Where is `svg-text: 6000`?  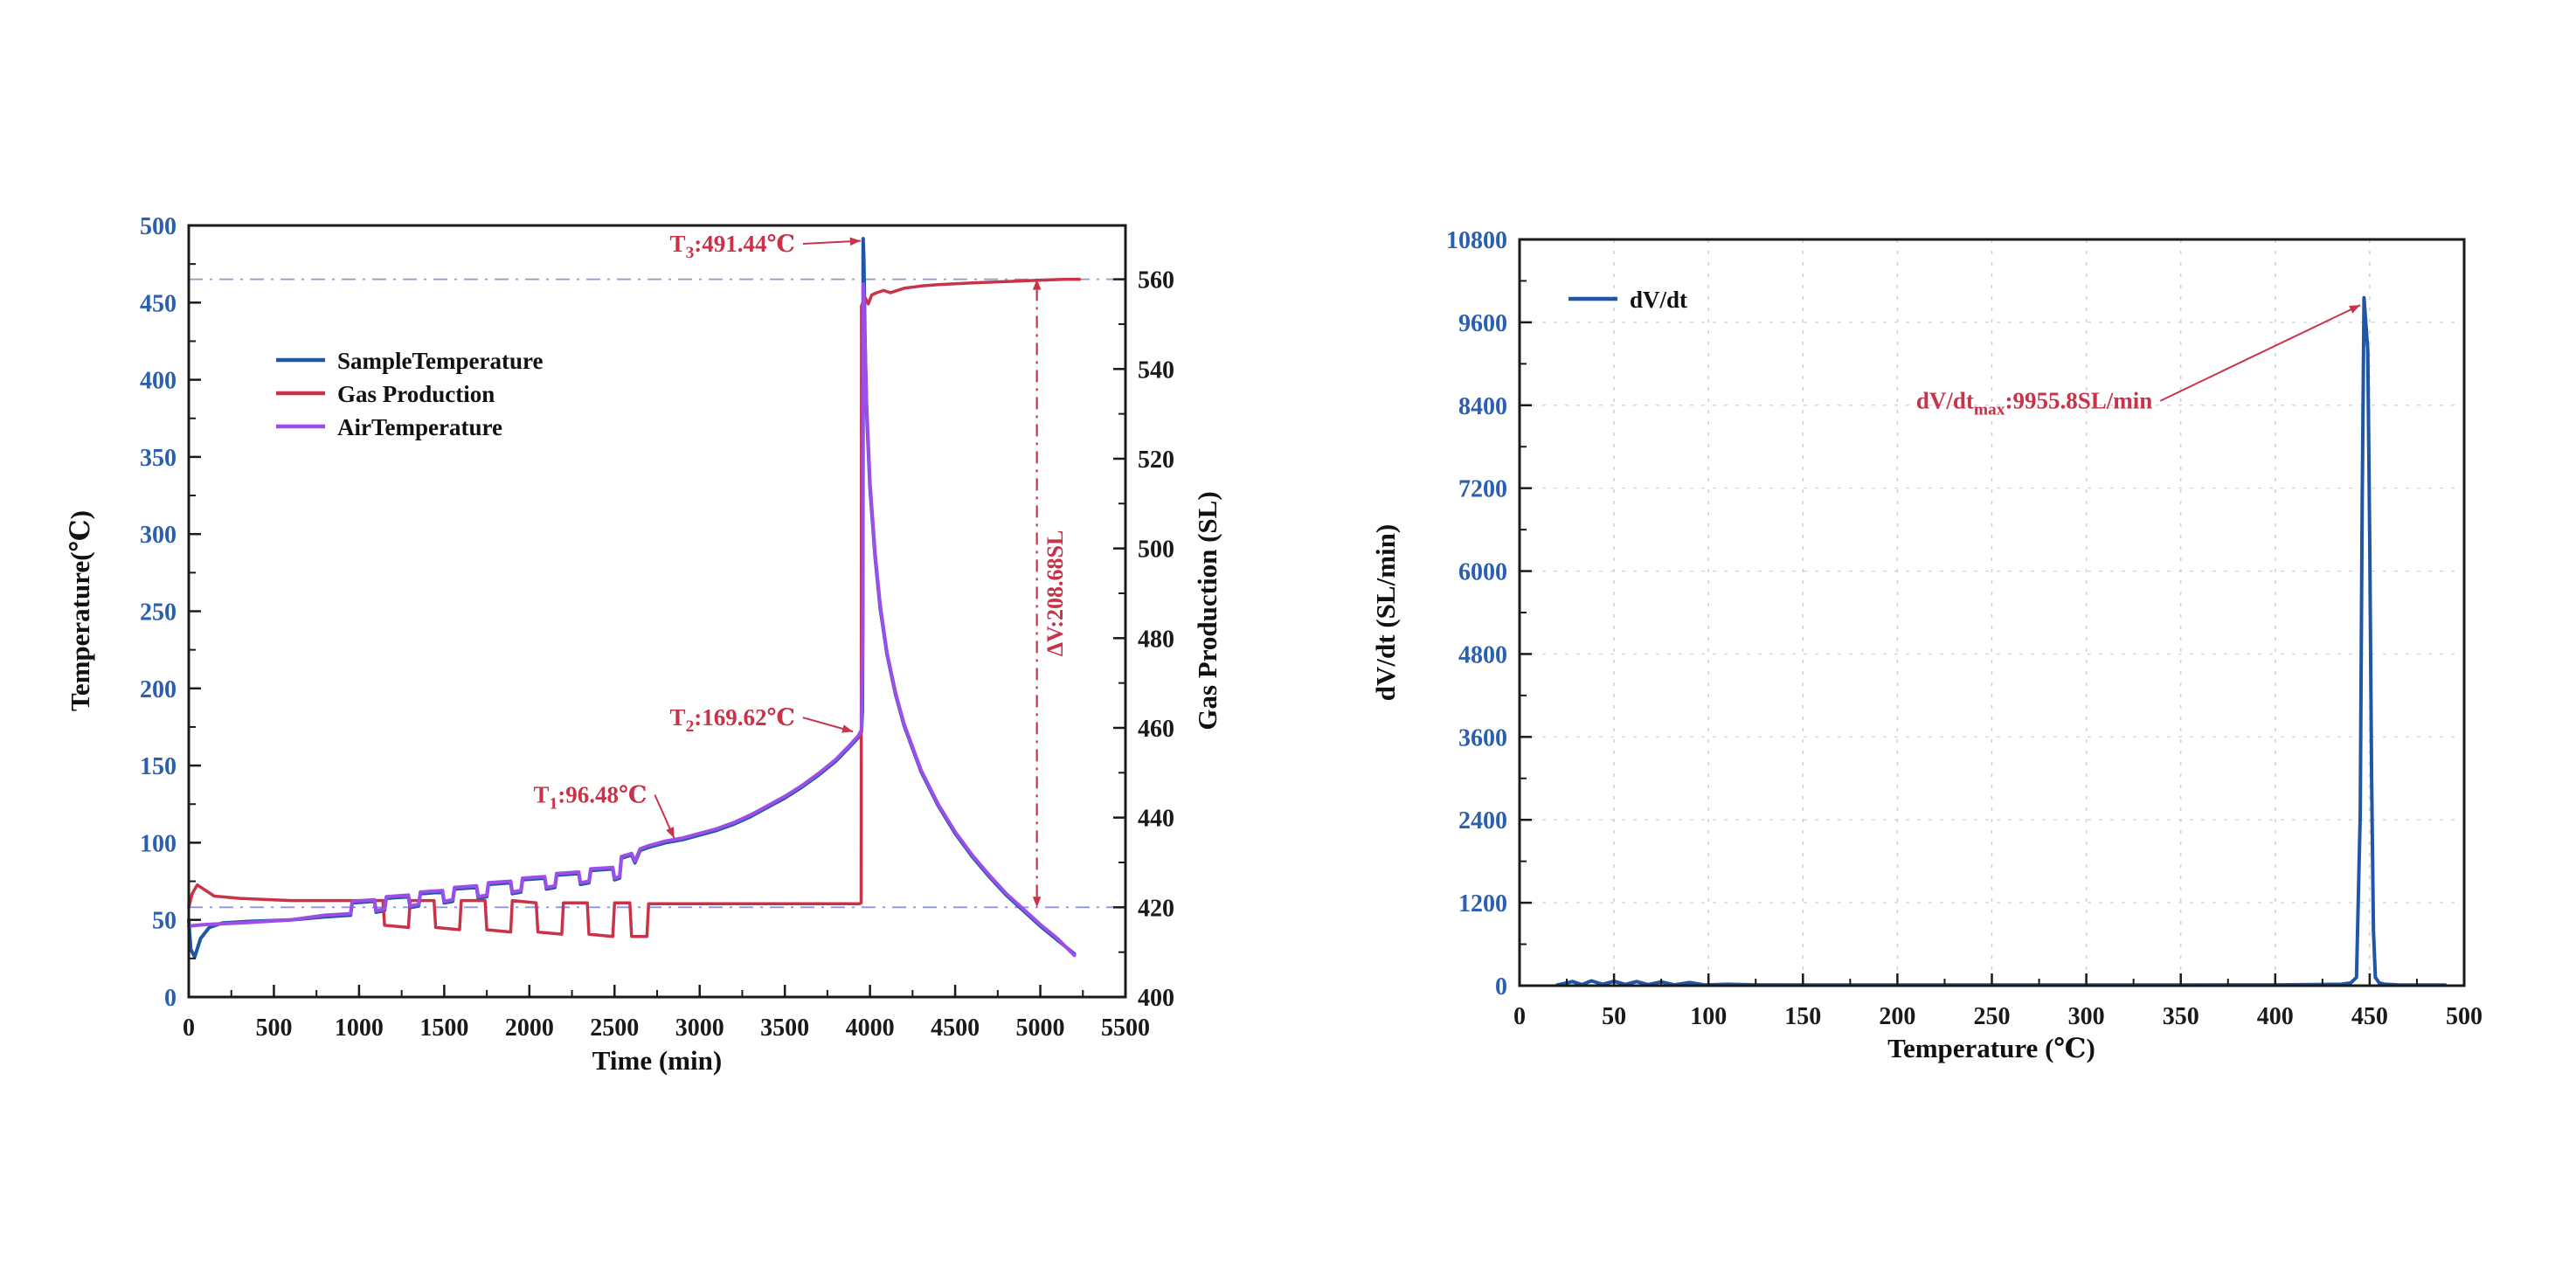
svg-text: 6000 is located at coordinates (1482, 572).